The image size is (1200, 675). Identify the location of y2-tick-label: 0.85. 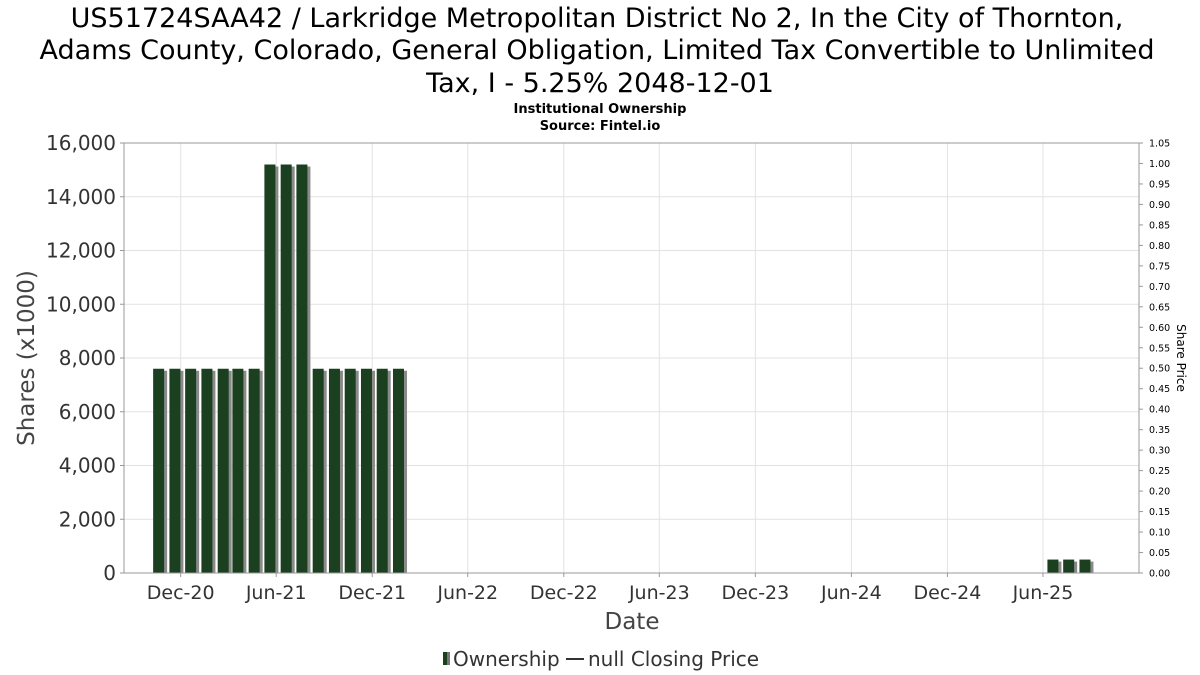
(1159, 225).